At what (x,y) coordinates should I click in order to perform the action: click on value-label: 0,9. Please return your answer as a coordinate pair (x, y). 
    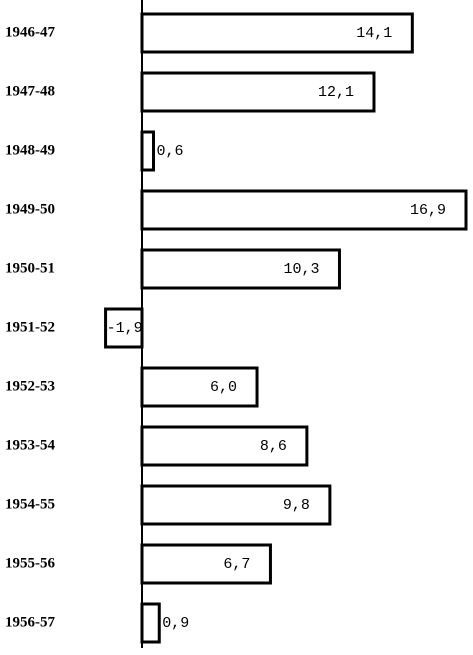
    Looking at the image, I should click on (175, 623).